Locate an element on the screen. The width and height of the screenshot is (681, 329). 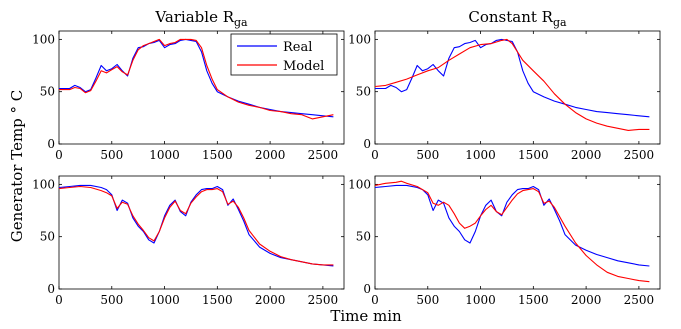
legend-box is located at coordinates (284, 54).